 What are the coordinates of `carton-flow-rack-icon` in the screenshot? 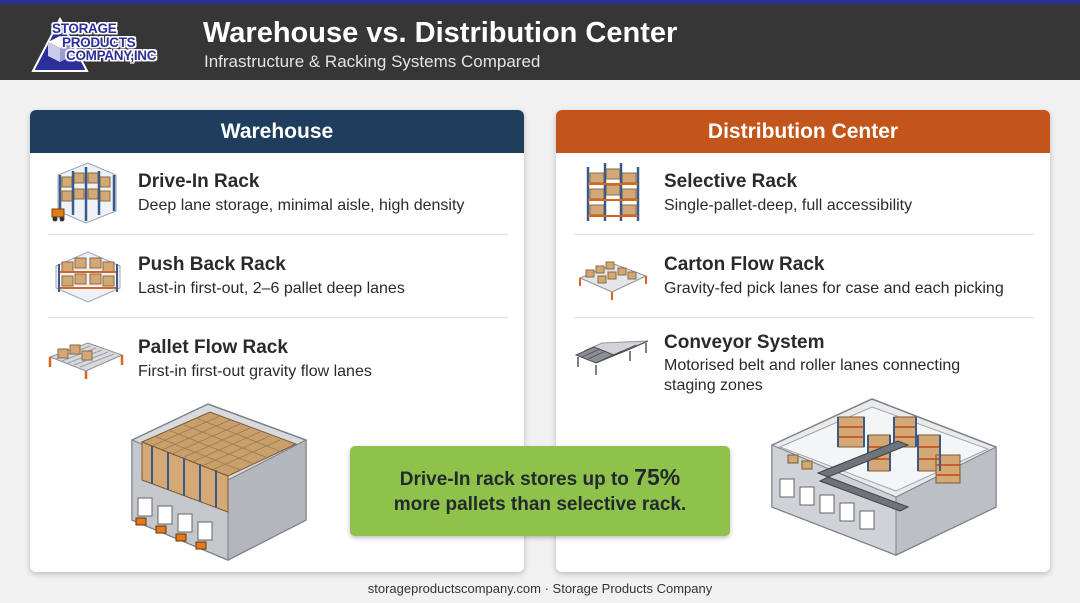 It's located at (612, 276).